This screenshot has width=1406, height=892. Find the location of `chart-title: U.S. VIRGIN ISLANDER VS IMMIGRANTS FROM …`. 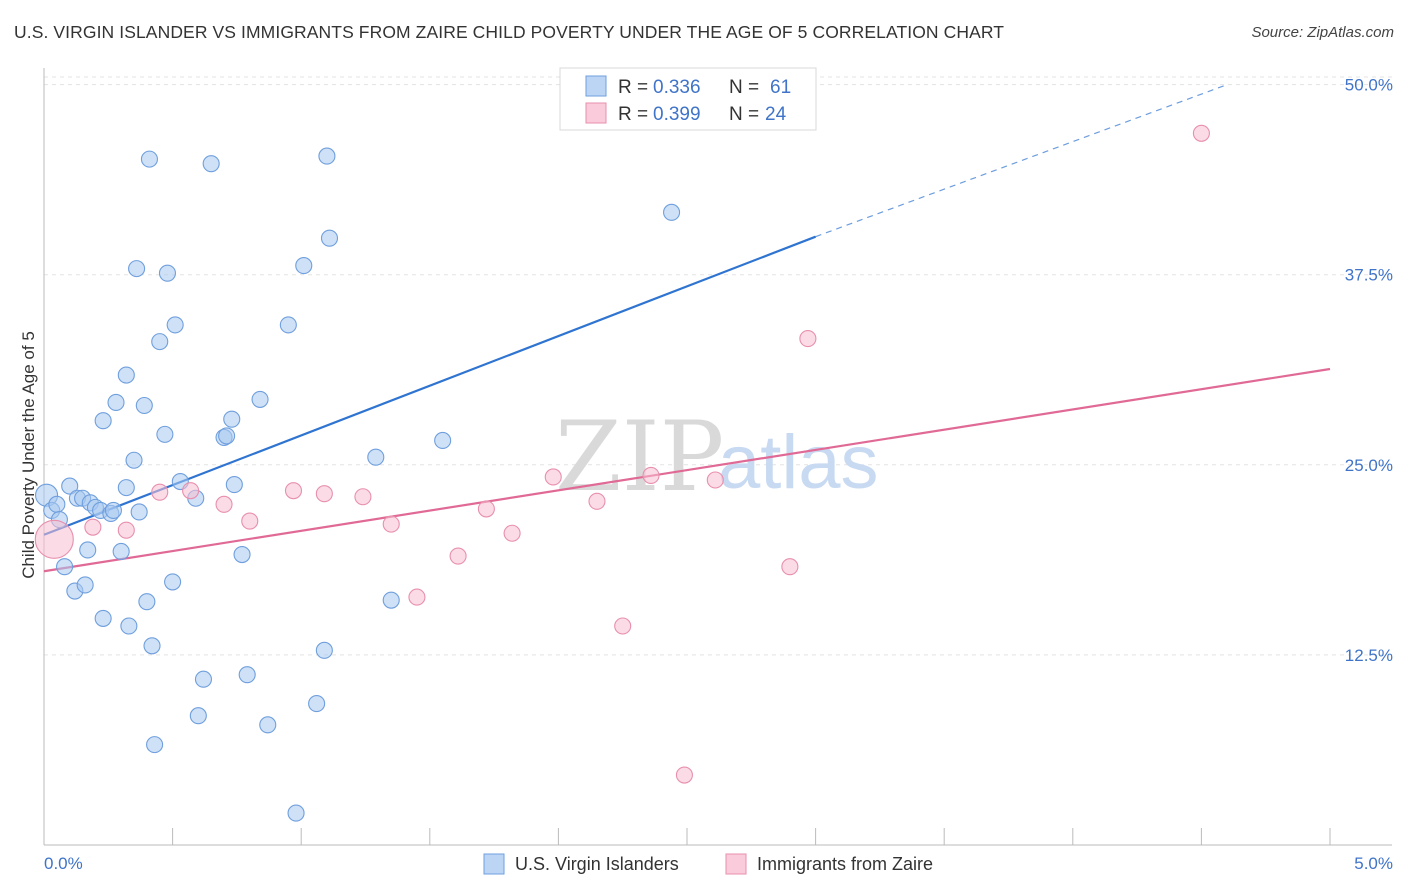

chart-title: U.S. VIRGIN ISLANDER VS IMMIGRANTS FROM … is located at coordinates (509, 32).